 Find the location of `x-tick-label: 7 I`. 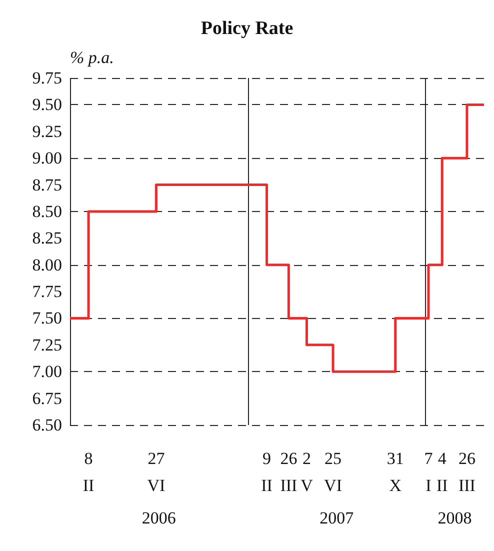

x-tick-label: 7 I is located at coordinates (429, 472).